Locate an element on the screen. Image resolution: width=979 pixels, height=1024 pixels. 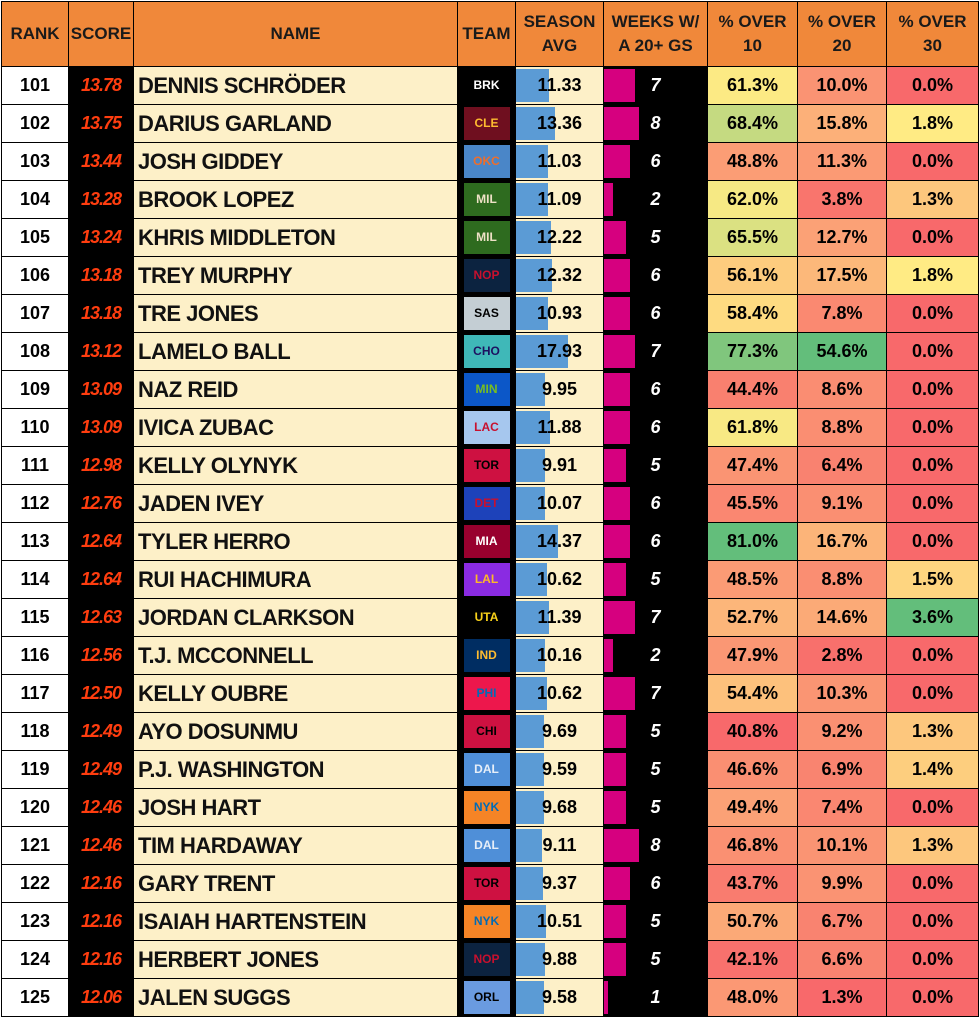
pct-value: 52.7% is located at coordinates (752, 617).